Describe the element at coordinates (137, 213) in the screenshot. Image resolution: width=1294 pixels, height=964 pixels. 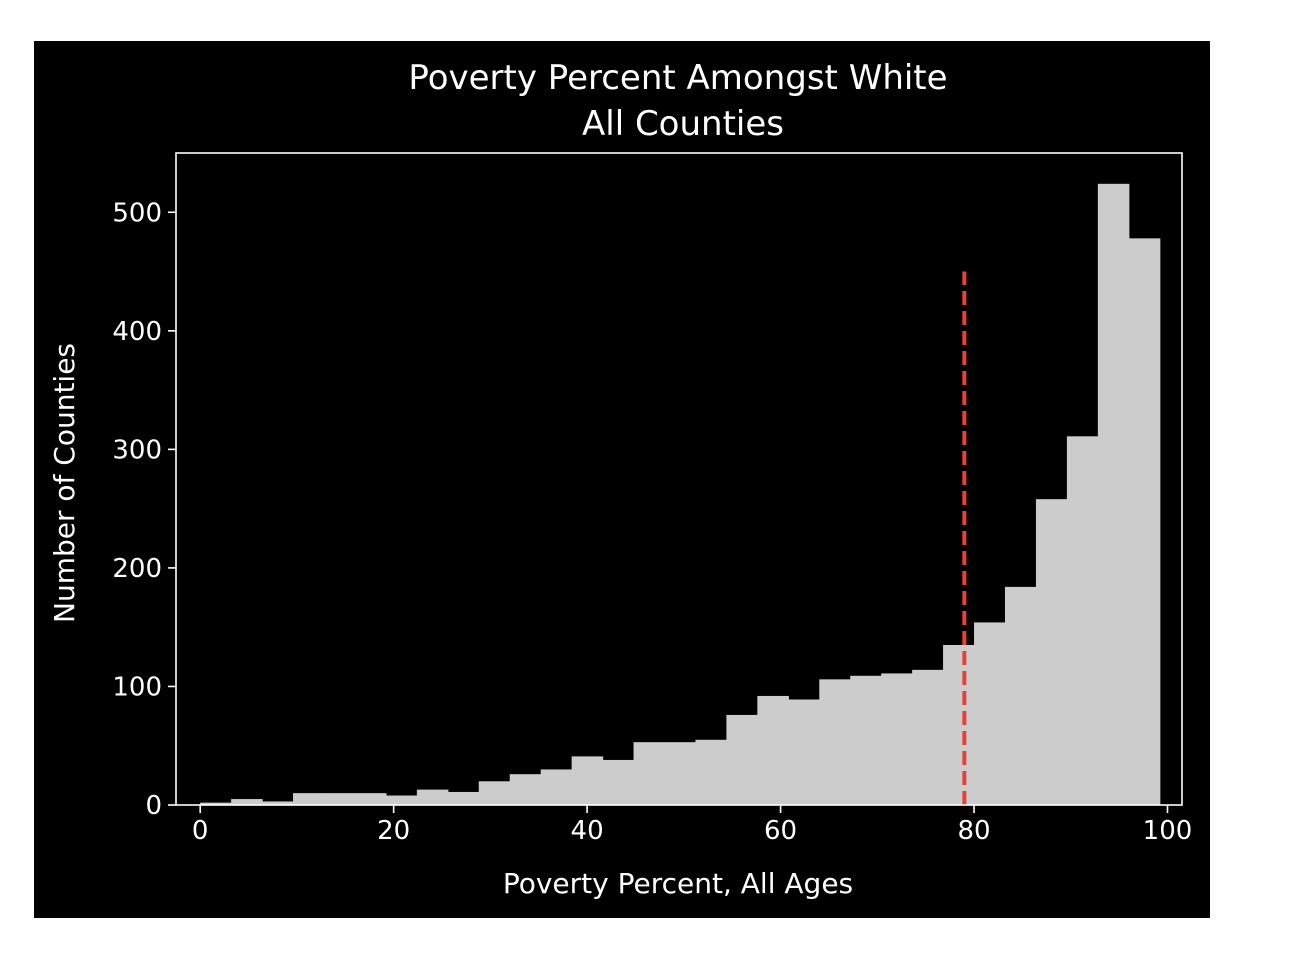
I see `y-tick-label: 500` at that location.